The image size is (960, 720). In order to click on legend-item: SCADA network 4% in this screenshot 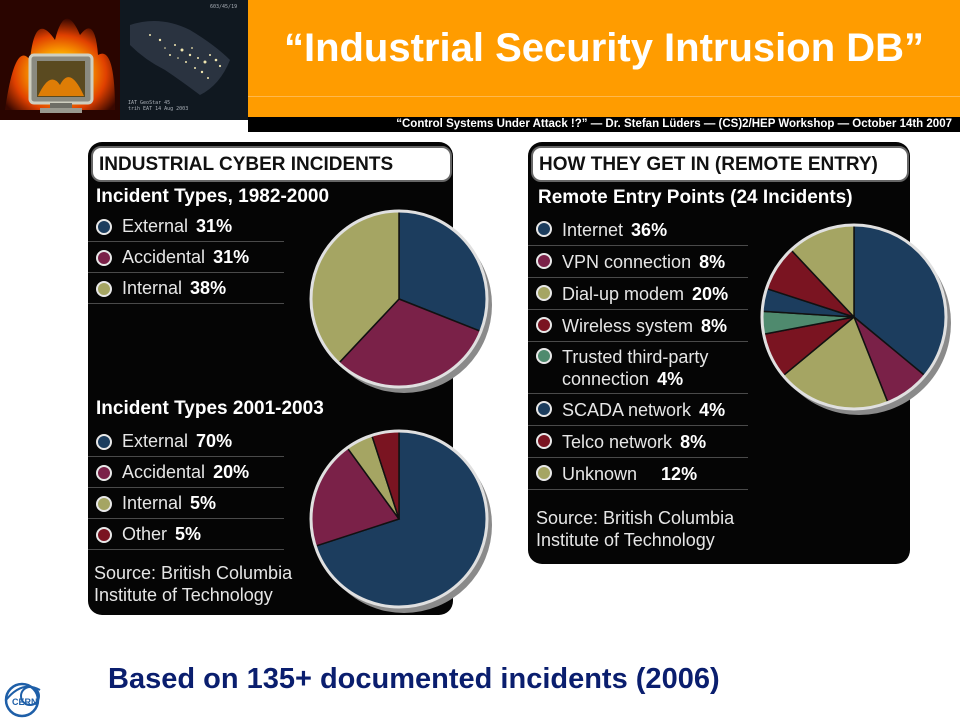, I will do `click(638, 410)`.